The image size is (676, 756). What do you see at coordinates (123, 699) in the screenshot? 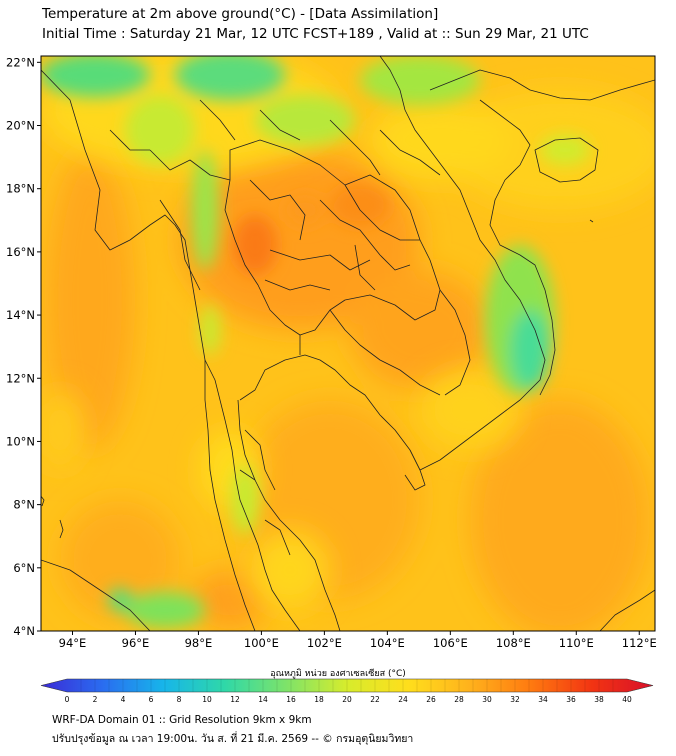
I see `colorbar-tick-label: 4` at bounding box center [123, 699].